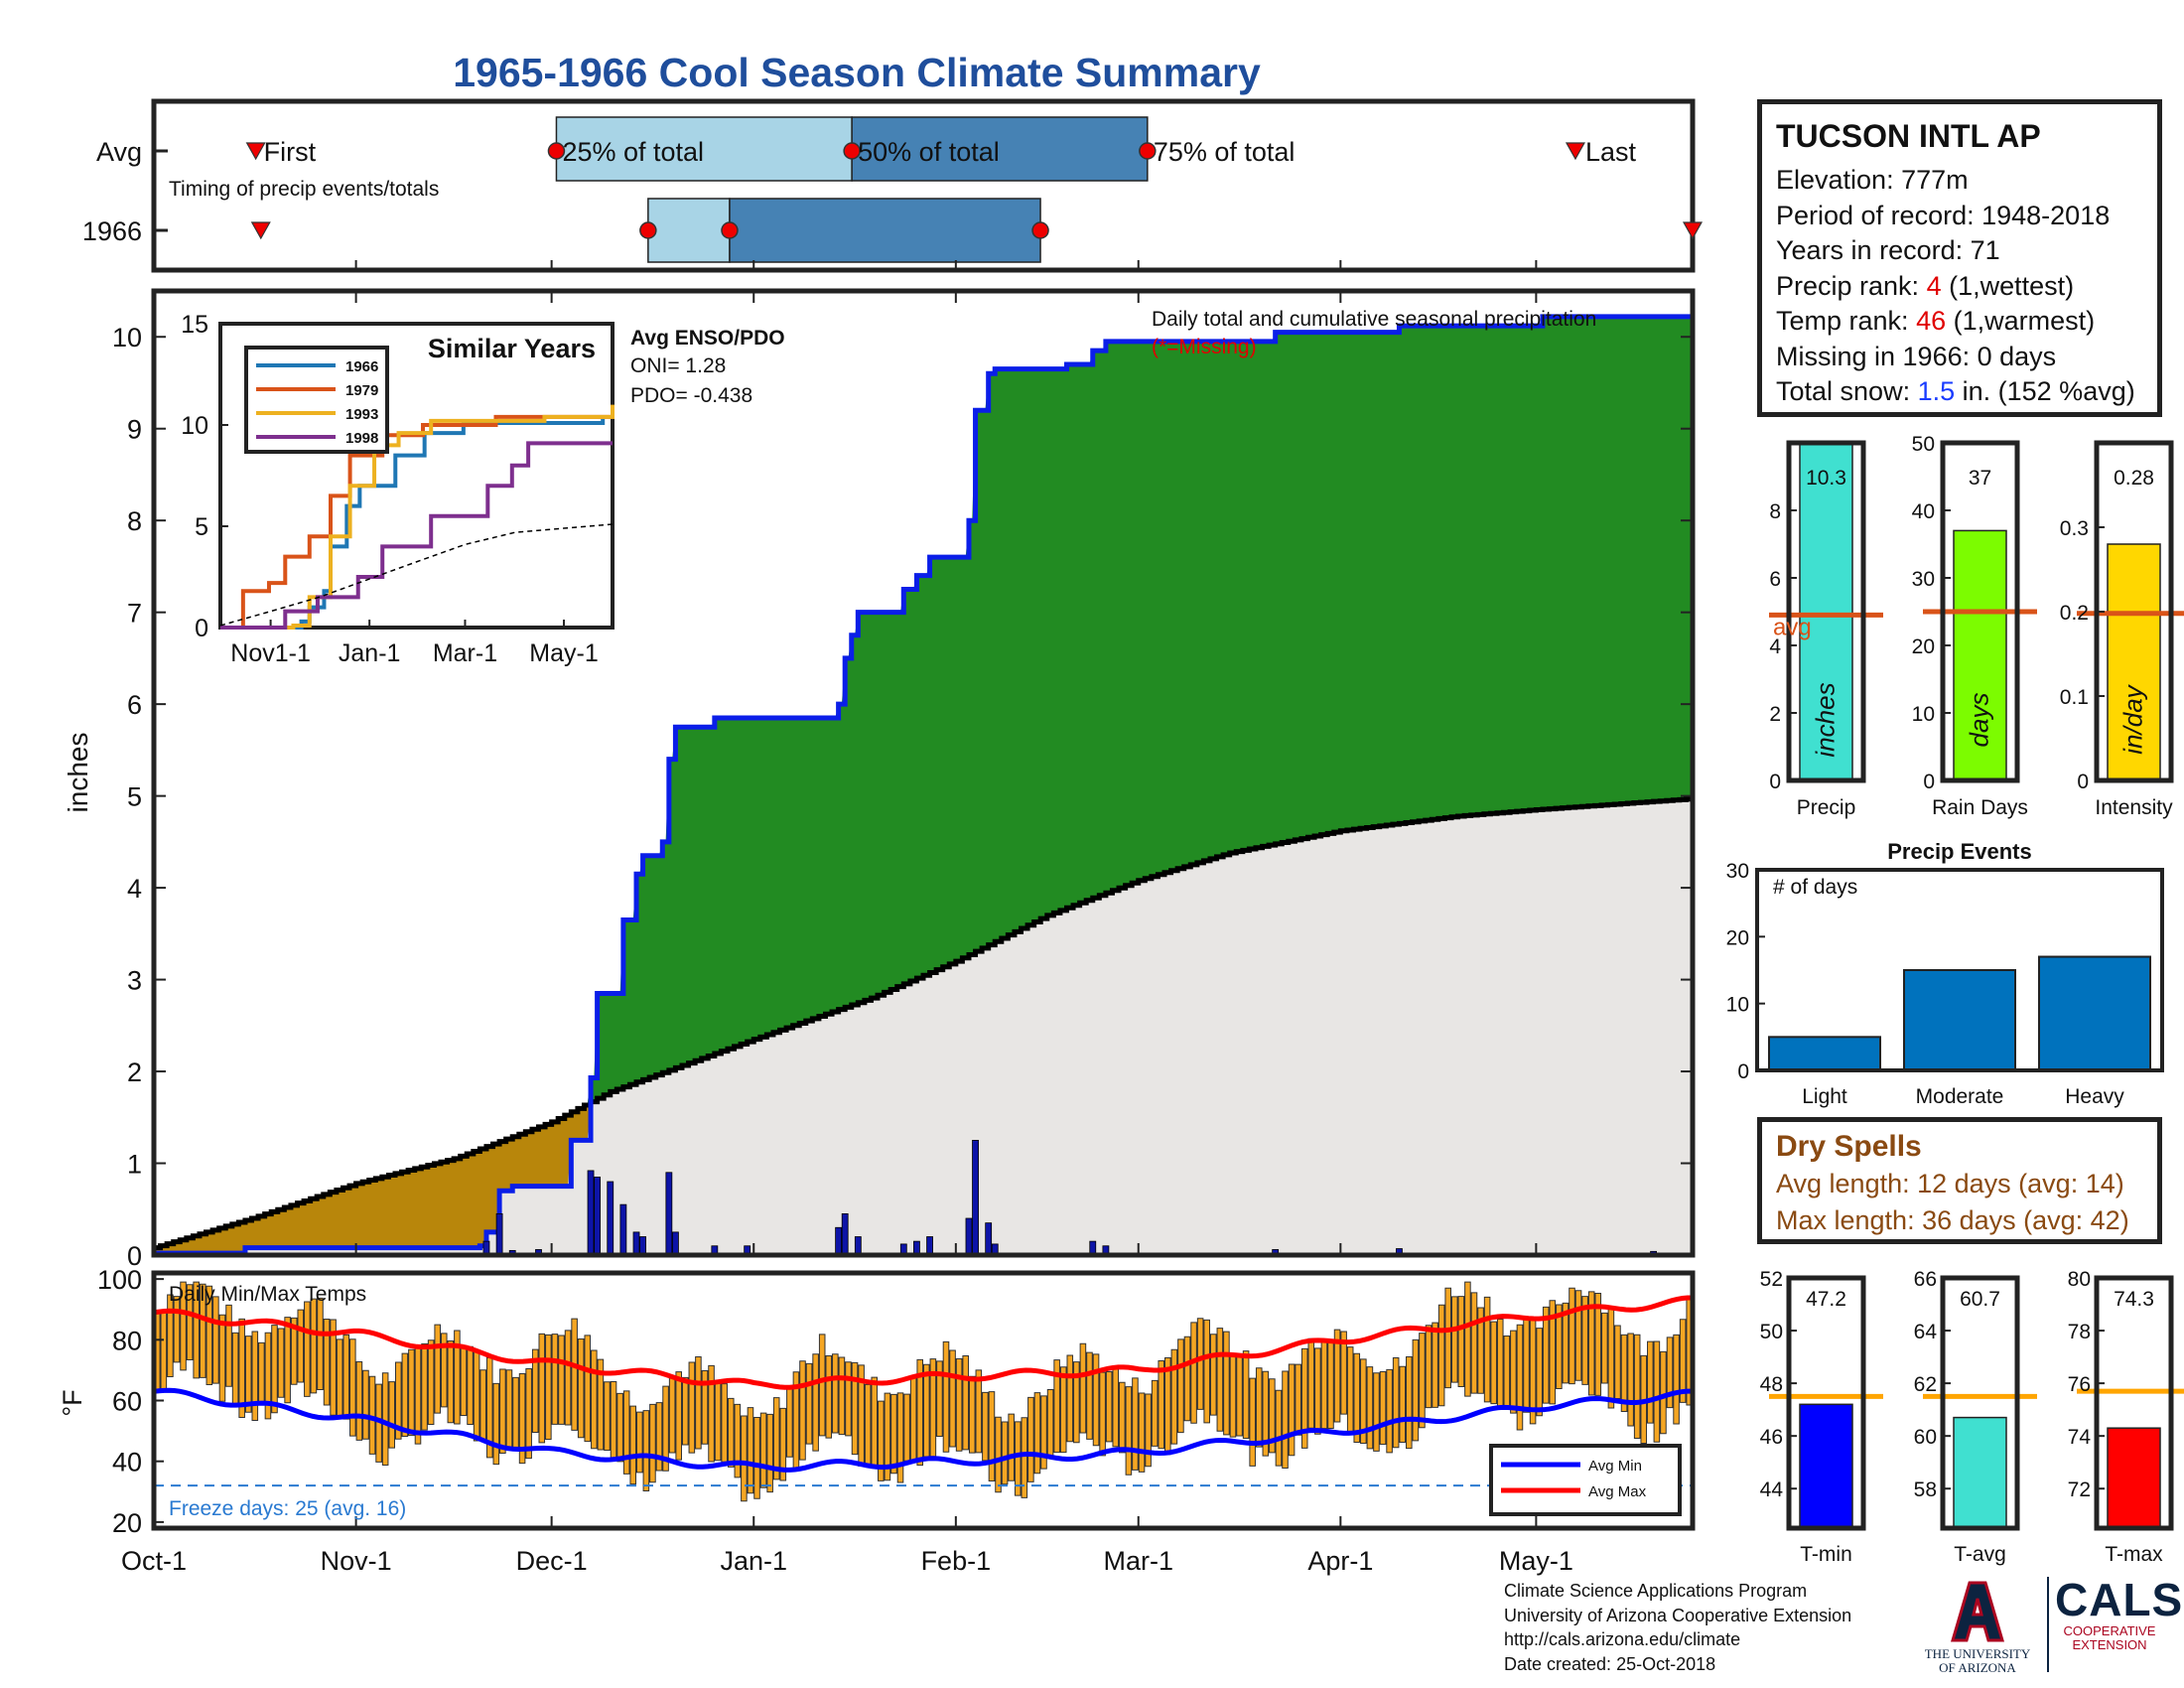  What do you see at coordinates (1737, 937) in the screenshot?
I see `events-y-label: 20` at bounding box center [1737, 937].